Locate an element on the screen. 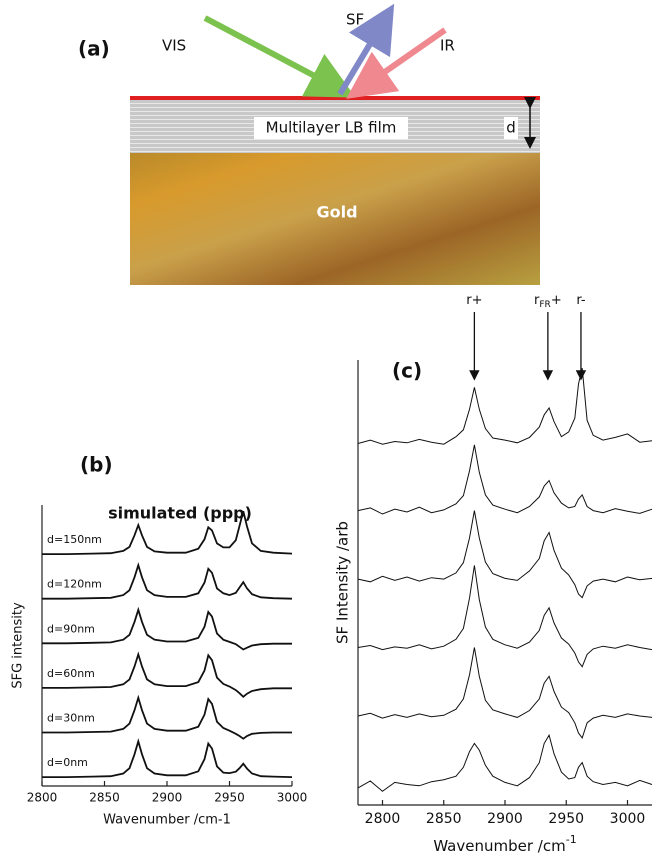 Image resolution: width=654 pixels, height=867 pixels. series-label: d=0nm is located at coordinates (67, 762).